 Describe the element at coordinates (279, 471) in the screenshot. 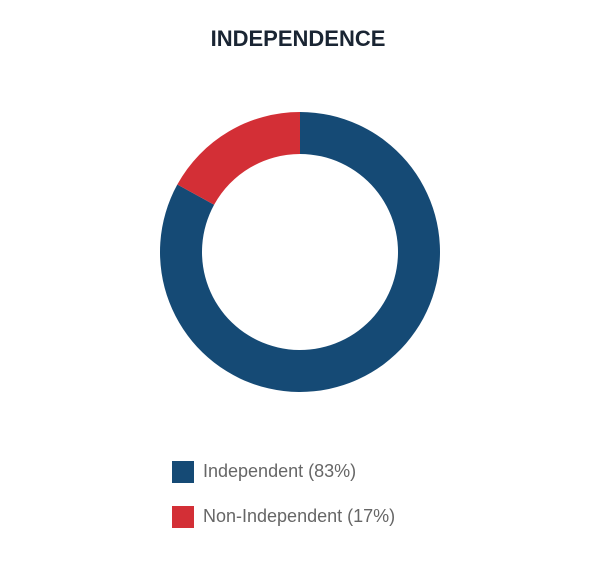

I see `legend-label: Independent (83%)` at that location.